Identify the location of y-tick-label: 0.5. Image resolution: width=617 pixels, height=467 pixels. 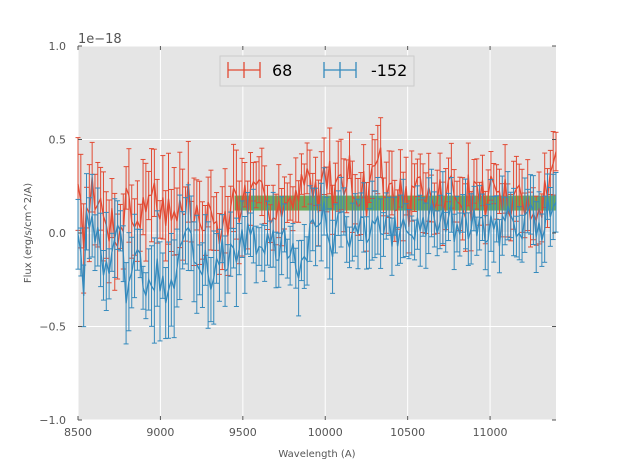
(58, 140).